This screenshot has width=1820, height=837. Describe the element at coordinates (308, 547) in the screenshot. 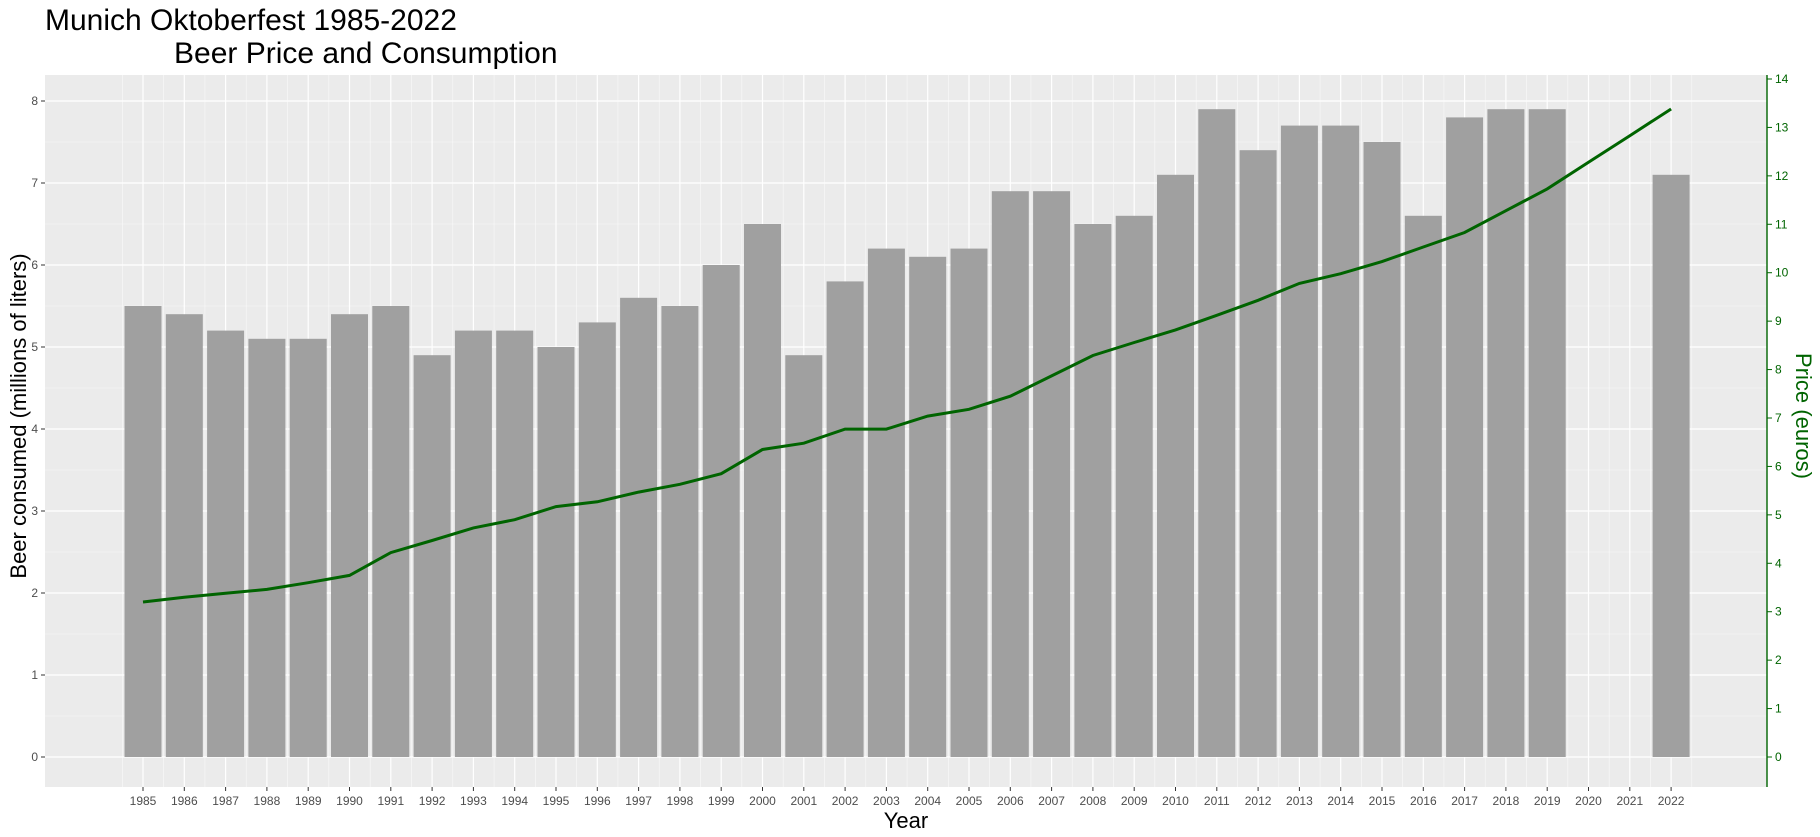

I see `bar-1989` at that location.